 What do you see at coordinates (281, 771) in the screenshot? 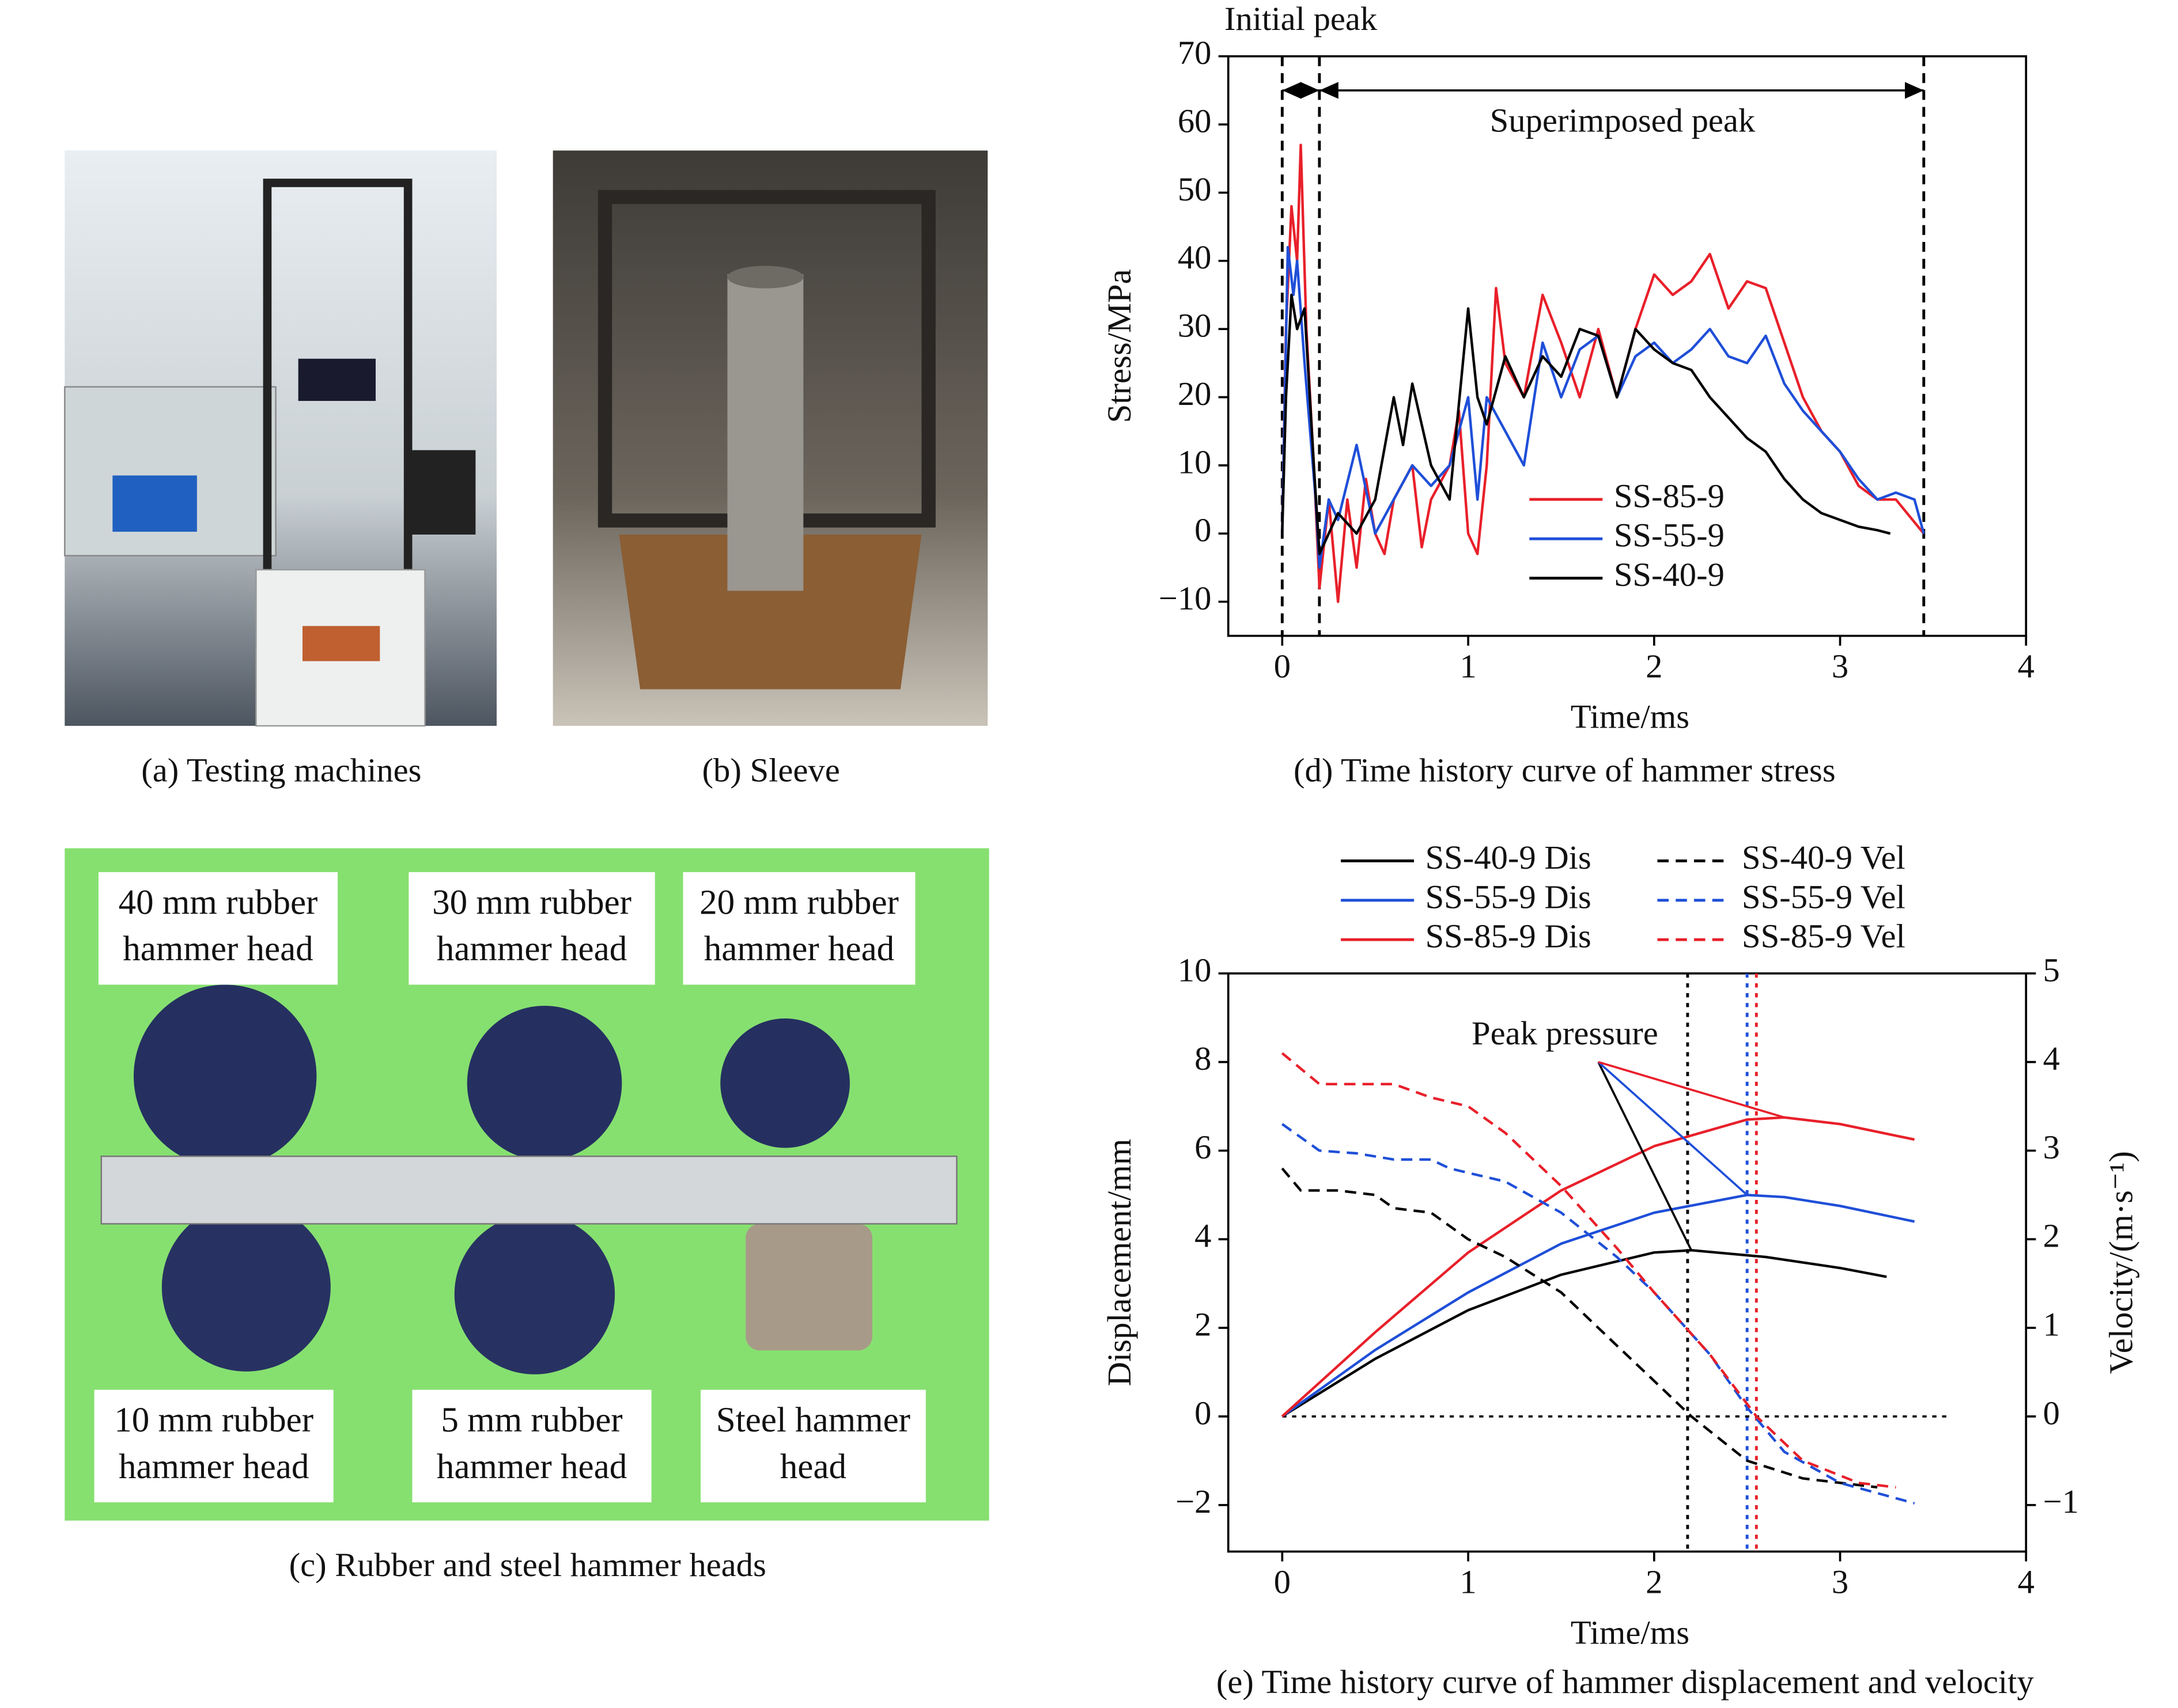
I see `caption: (a) Testing machines` at bounding box center [281, 771].